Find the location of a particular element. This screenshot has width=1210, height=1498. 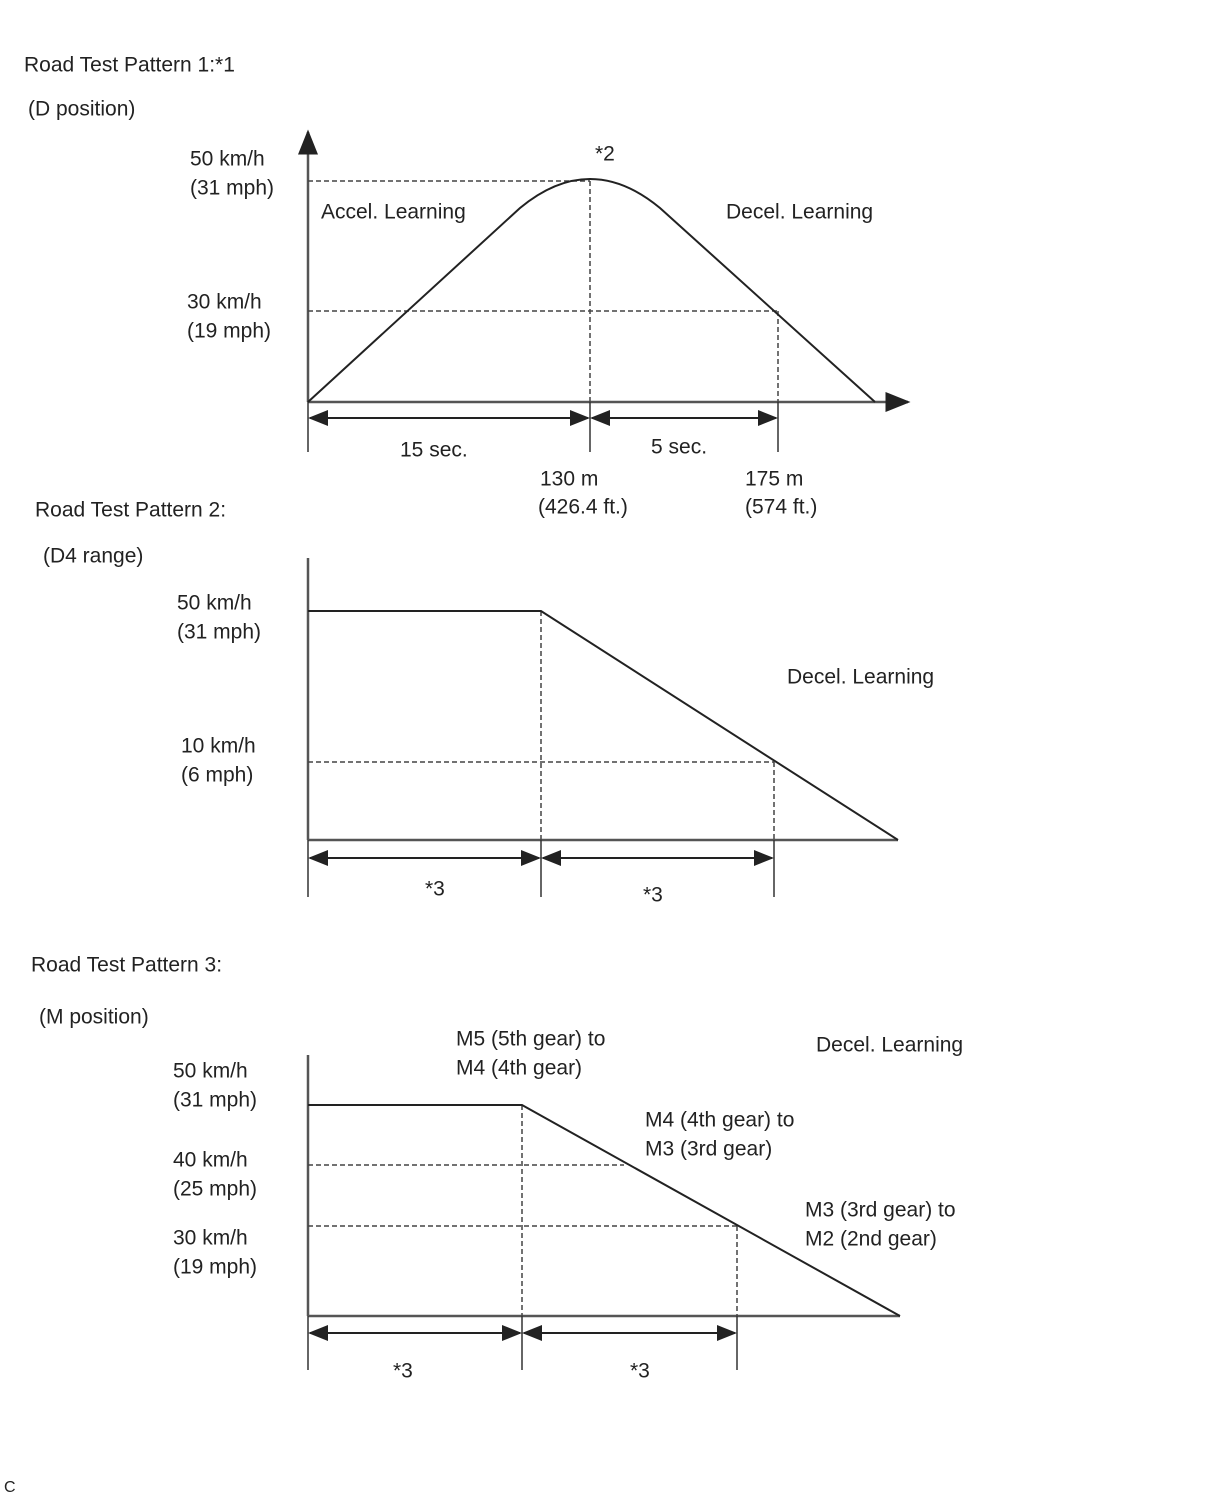

shift-label: M4 (4th gear) is located at coordinates (519, 1068).